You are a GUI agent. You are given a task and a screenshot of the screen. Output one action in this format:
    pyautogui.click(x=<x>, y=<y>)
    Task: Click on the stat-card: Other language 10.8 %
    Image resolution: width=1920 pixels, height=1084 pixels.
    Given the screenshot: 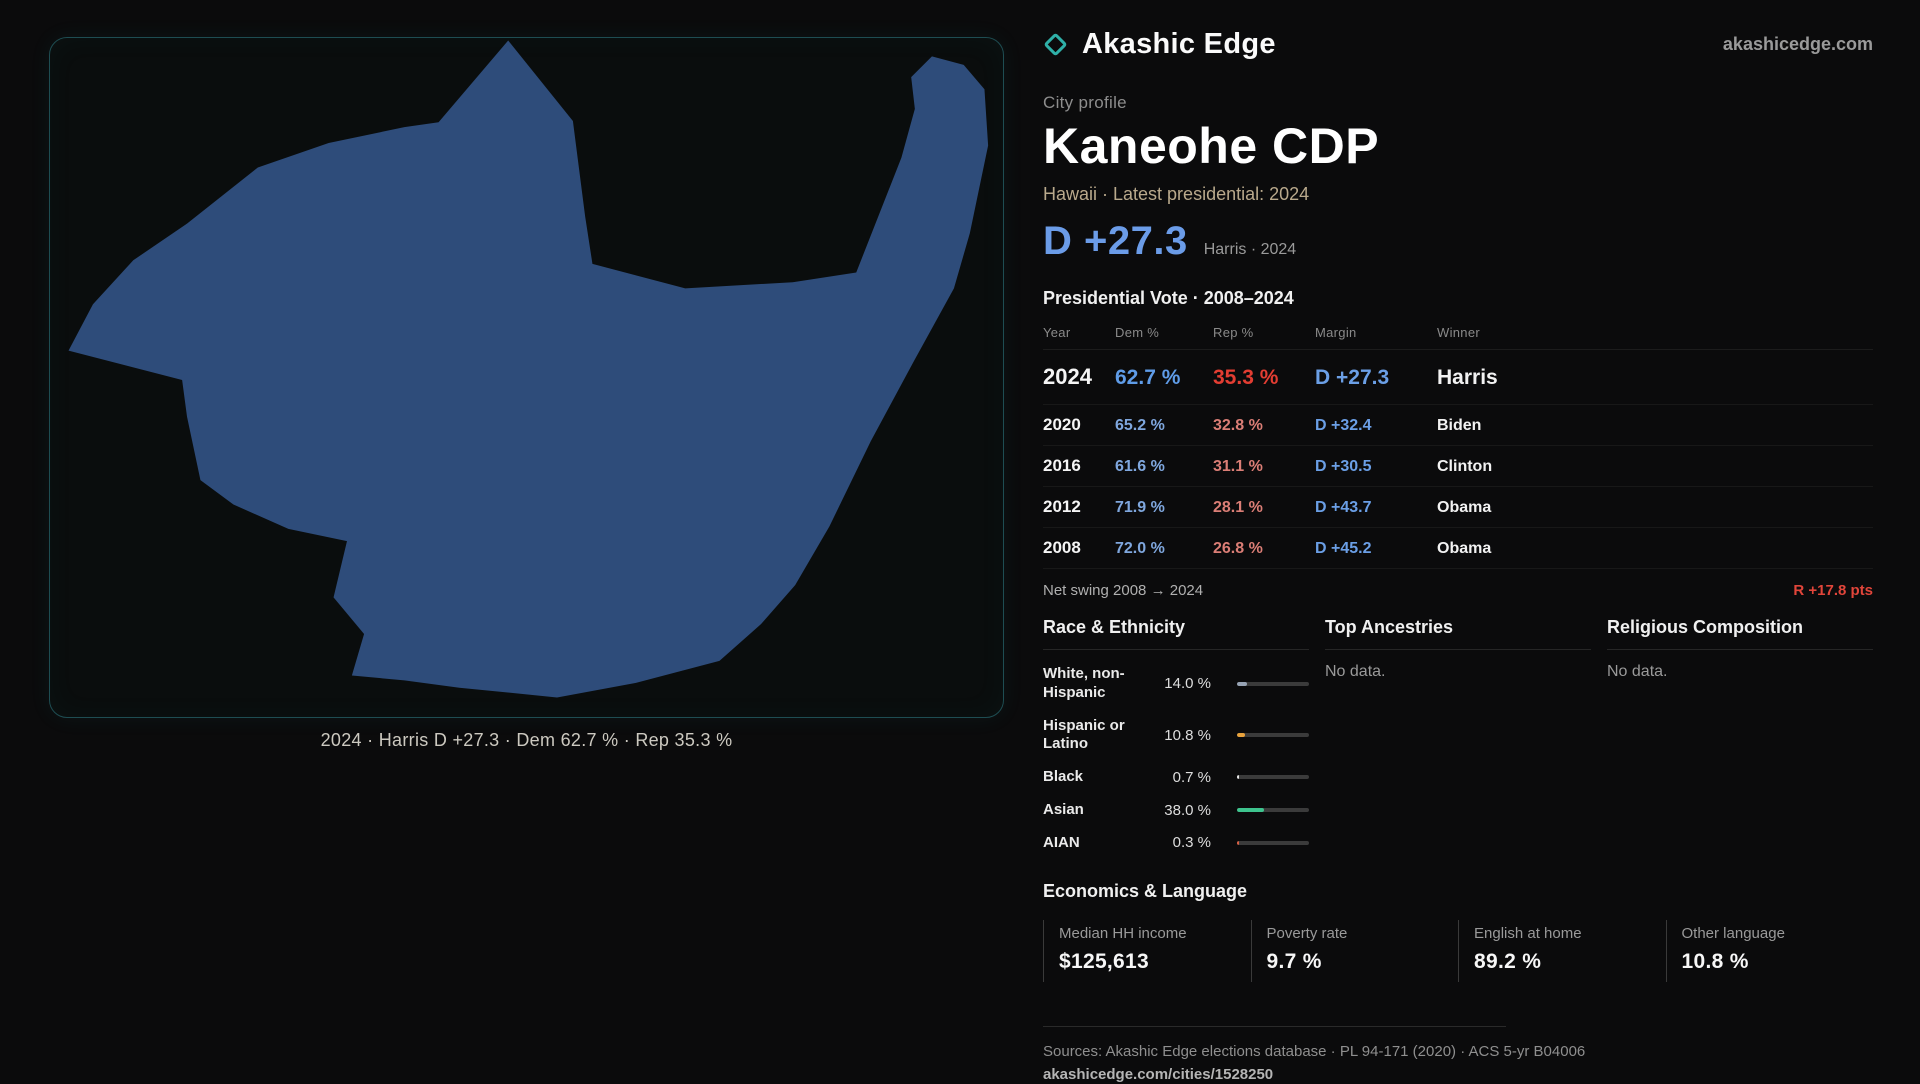 What is the action you would take?
    pyautogui.click(x=1769, y=951)
    